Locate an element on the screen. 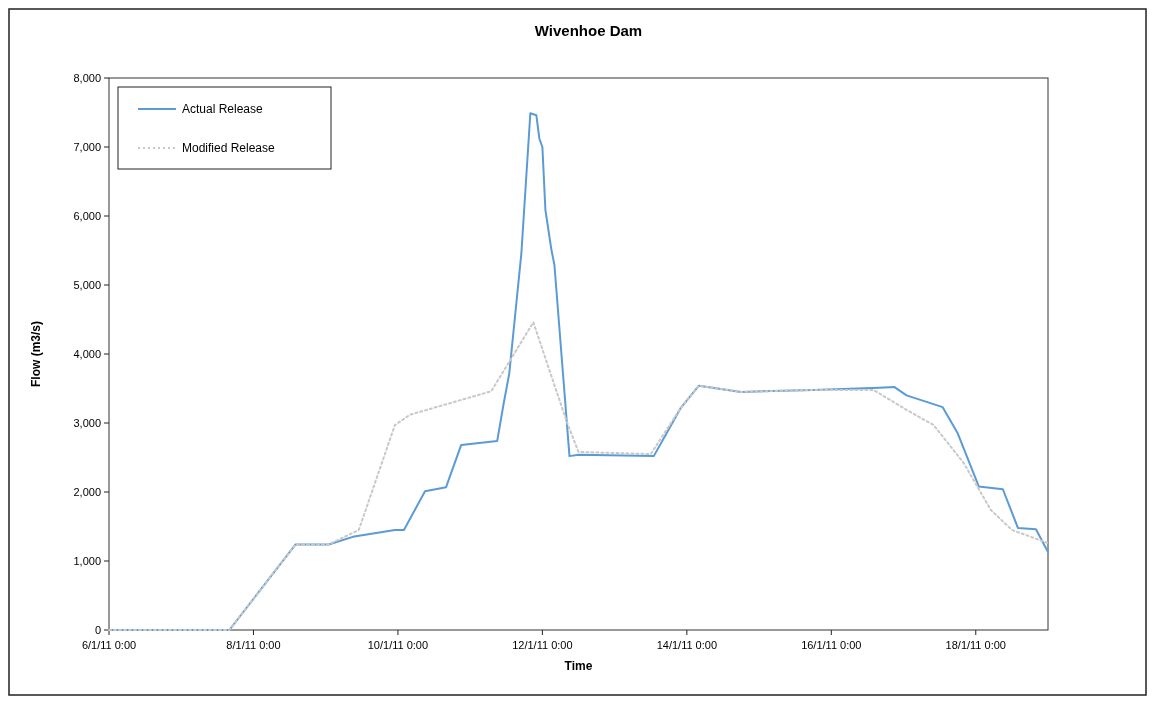 This screenshot has height=704, width=1155. y-axis-title: Flow (m3/s) is located at coordinates (36, 354).